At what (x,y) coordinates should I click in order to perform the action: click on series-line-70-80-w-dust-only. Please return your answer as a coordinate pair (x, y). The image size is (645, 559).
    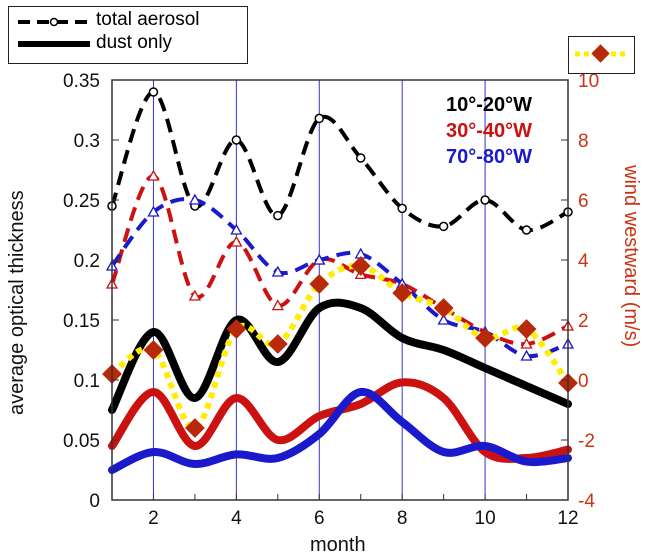
    Looking at the image, I should click on (340, 431).